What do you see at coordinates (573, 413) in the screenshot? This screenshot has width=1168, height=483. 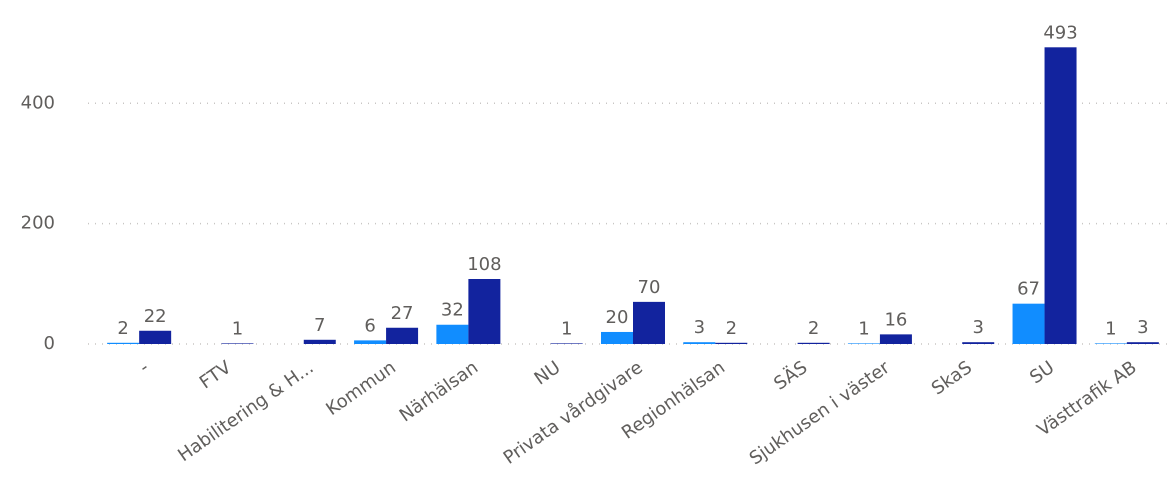 I see `x-tick-label: Privata vårdgivare` at bounding box center [573, 413].